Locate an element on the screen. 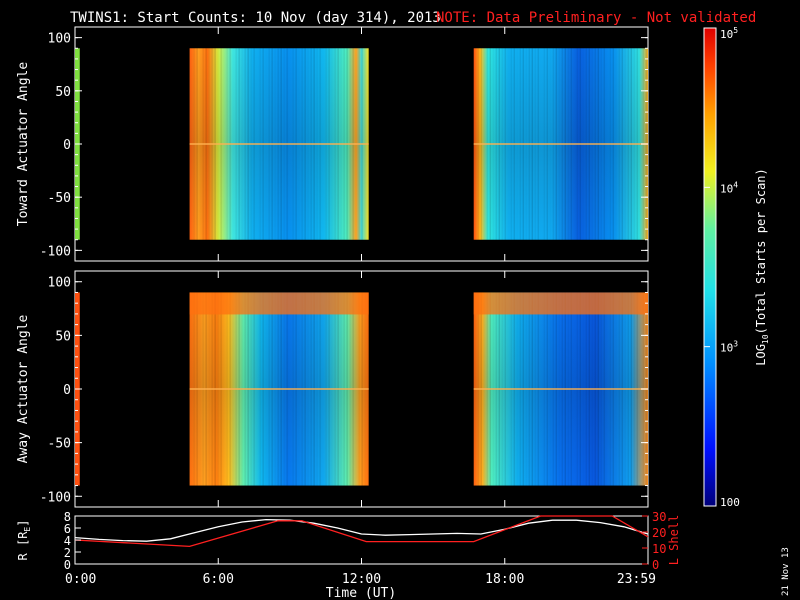 The image size is (800, 600). away-y-label: Away Actuator Angle is located at coordinates (23, 388).